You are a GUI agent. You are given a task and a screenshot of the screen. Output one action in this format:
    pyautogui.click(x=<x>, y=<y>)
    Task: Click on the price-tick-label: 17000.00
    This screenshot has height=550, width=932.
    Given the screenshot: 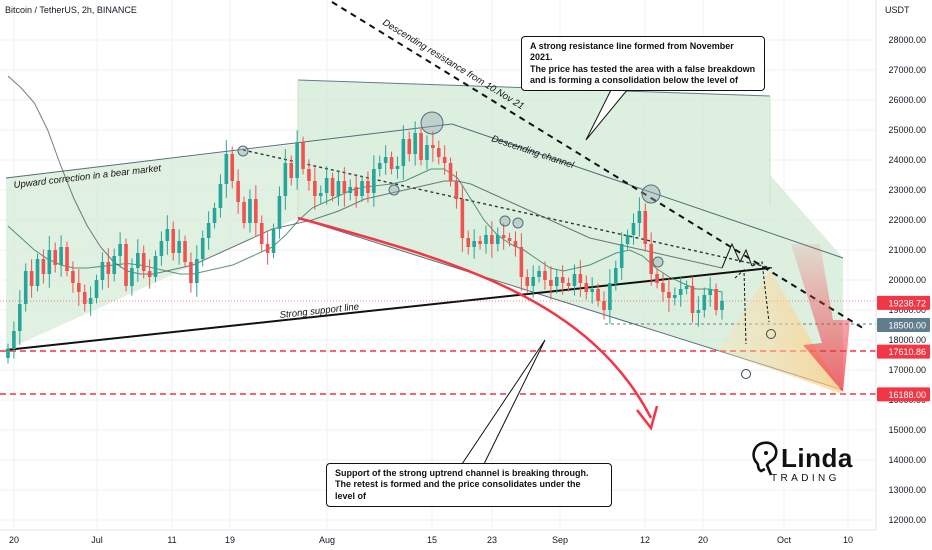 What is the action you would take?
    pyautogui.click(x=907, y=370)
    